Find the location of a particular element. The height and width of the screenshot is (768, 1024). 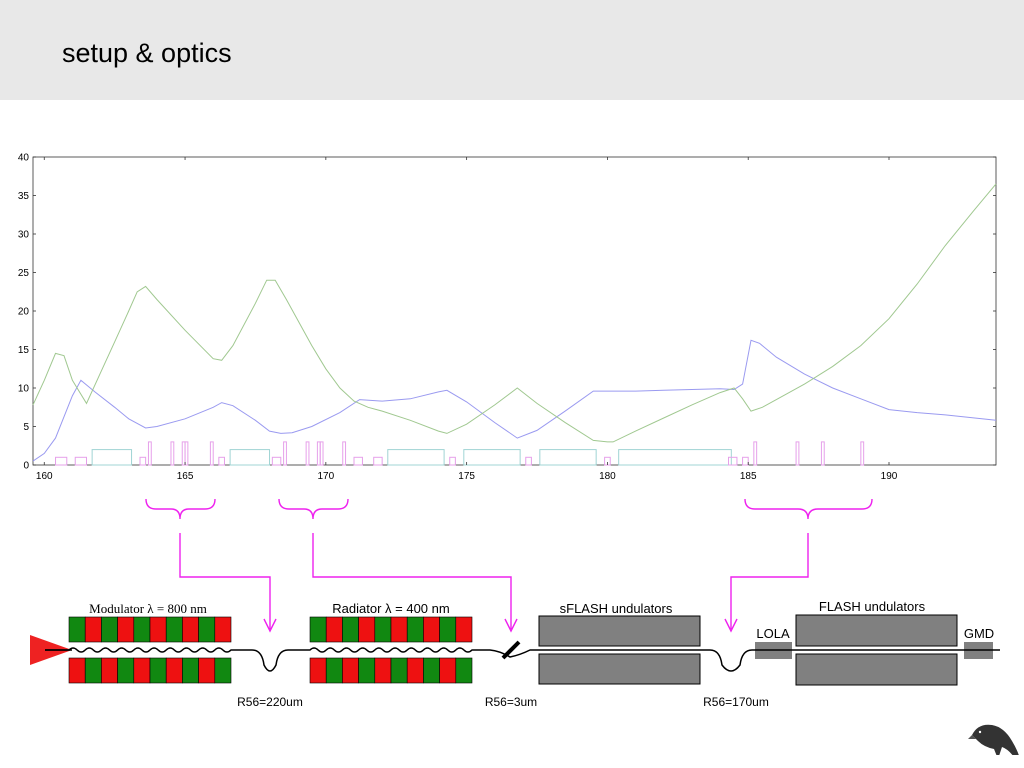

y-tick-label: 15 is located at coordinates (24, 350).